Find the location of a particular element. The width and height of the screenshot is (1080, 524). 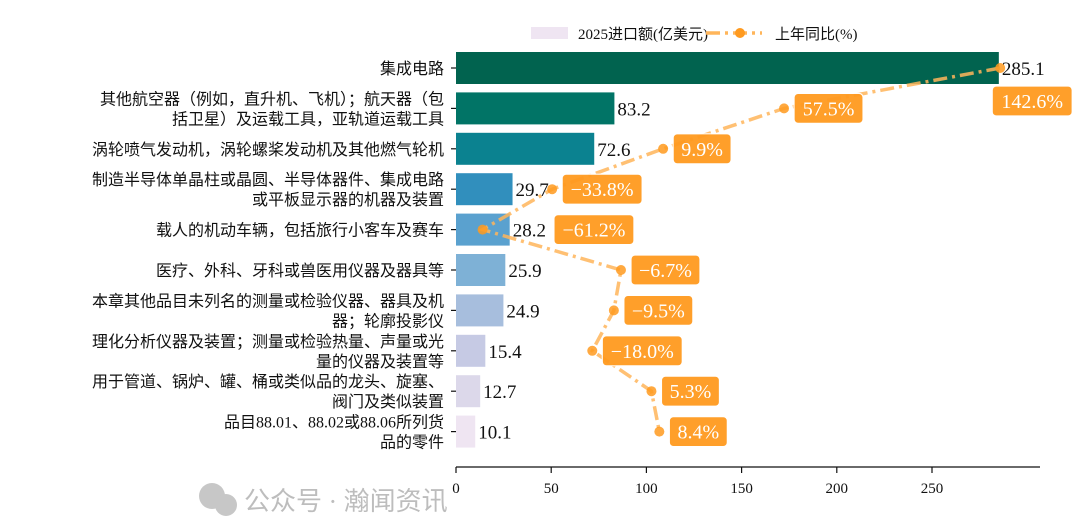

category-label: 载人的机动车辆，包括旅行小客车及赛车 is located at coordinates (300, 230).